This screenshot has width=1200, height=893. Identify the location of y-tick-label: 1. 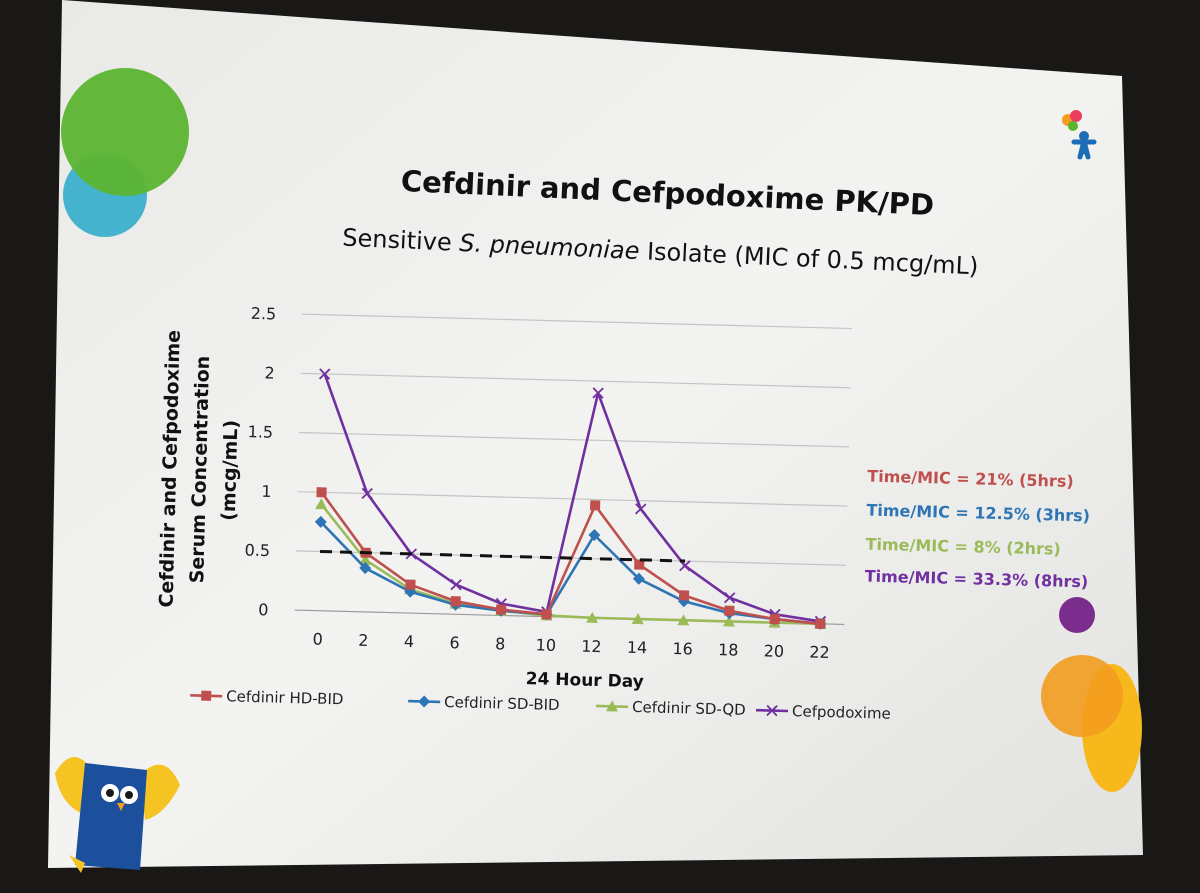
(266, 491).